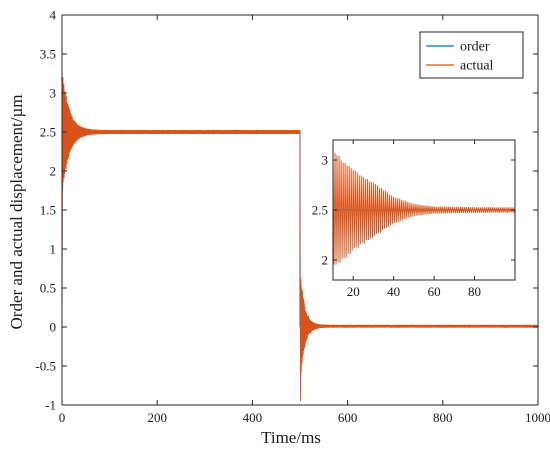 This screenshot has height=452, width=550. I want to click on inset-y-tick-label-2.5: 2.5, so click(320, 210).